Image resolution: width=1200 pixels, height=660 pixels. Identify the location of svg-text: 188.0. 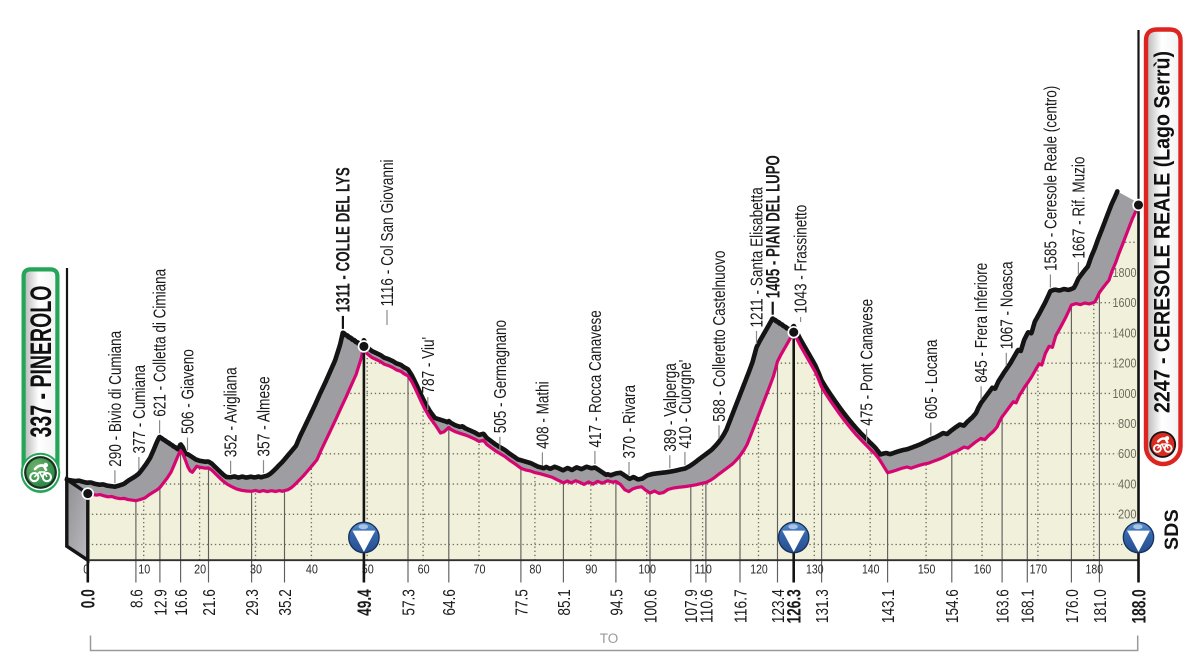
(1139, 606).